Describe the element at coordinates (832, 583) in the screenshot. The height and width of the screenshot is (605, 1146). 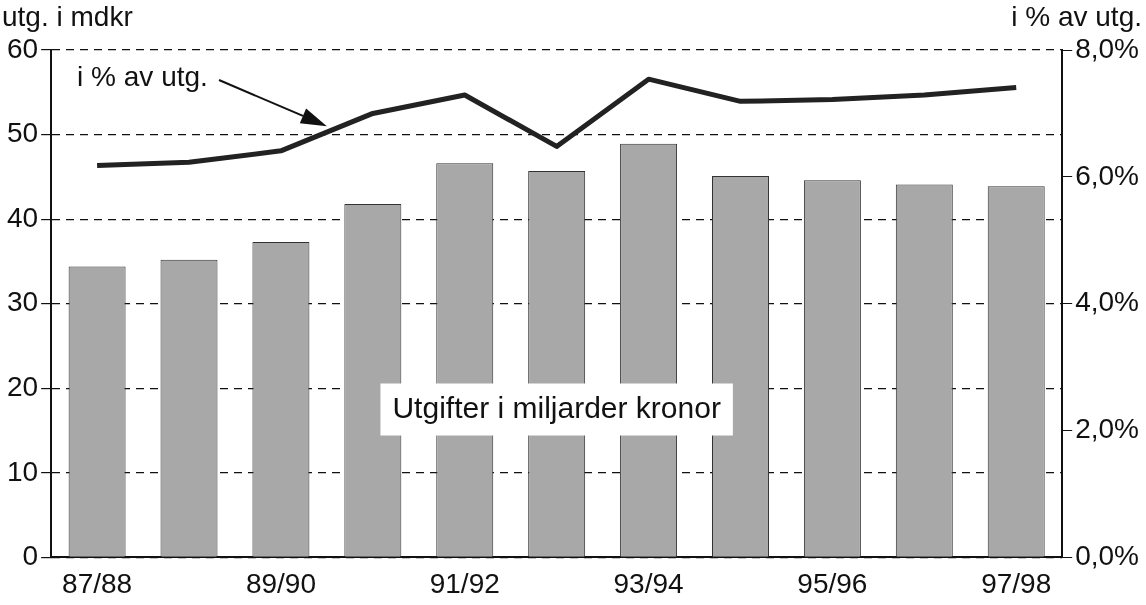
I see `x-tick-label: 95/96` at that location.